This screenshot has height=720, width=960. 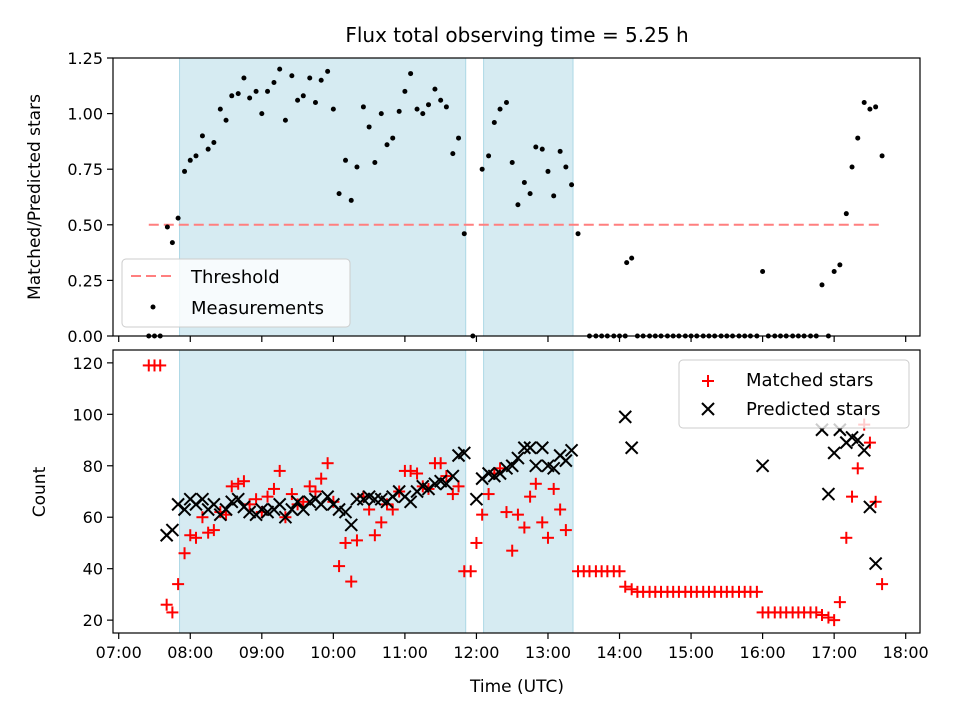 What do you see at coordinates (619, 652) in the screenshot?
I see `x-tick-label: 14:00` at bounding box center [619, 652].